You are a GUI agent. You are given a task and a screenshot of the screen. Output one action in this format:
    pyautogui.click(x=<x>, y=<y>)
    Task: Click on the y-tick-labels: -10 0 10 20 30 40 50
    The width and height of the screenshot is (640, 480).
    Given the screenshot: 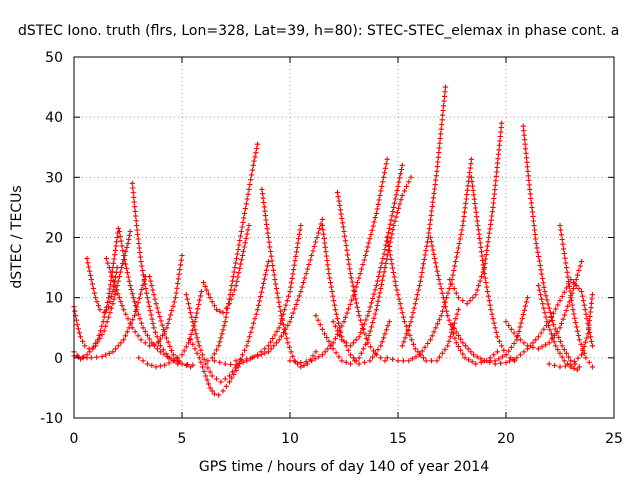 What is the action you would take?
    pyautogui.click(x=51, y=238)
    